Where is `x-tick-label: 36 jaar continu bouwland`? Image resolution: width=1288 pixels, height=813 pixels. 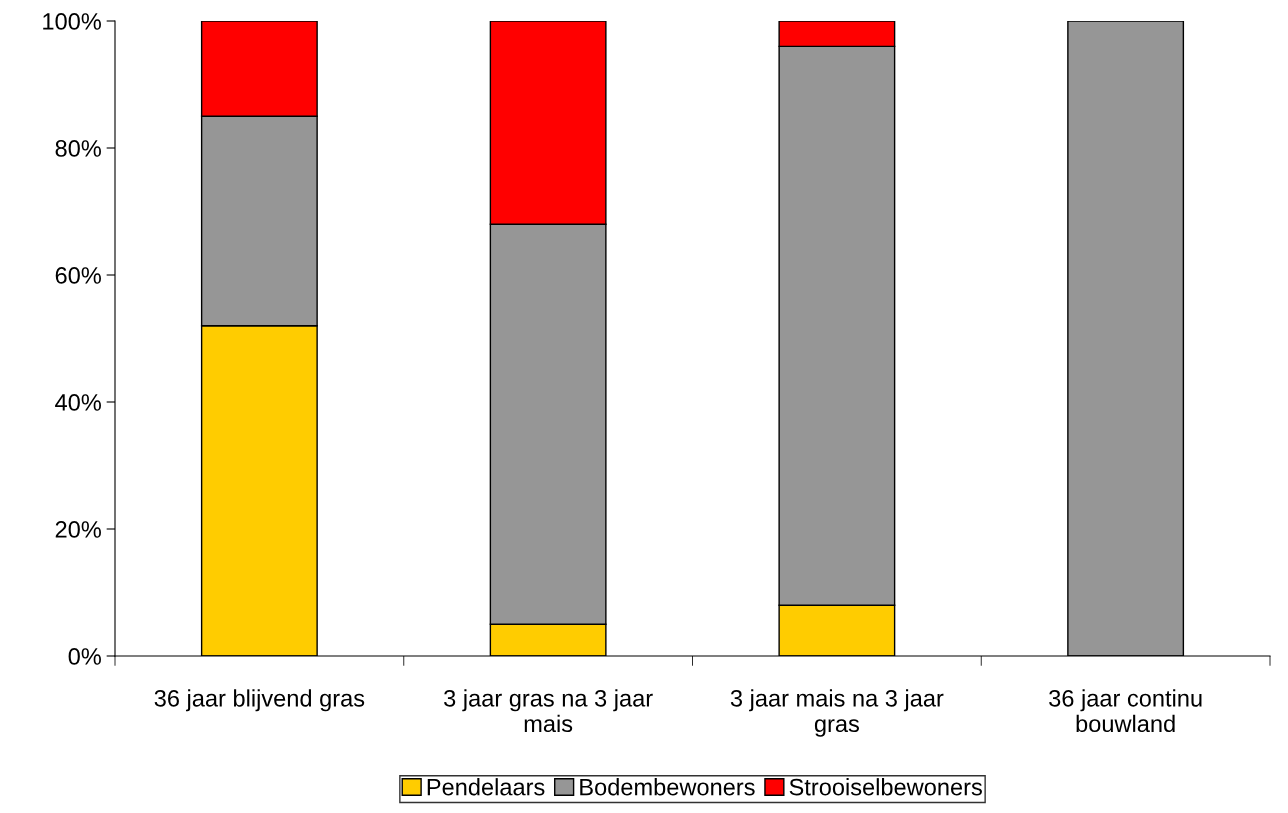 x-tick-label: 36 jaar continu bouwland is located at coordinates (1125, 711).